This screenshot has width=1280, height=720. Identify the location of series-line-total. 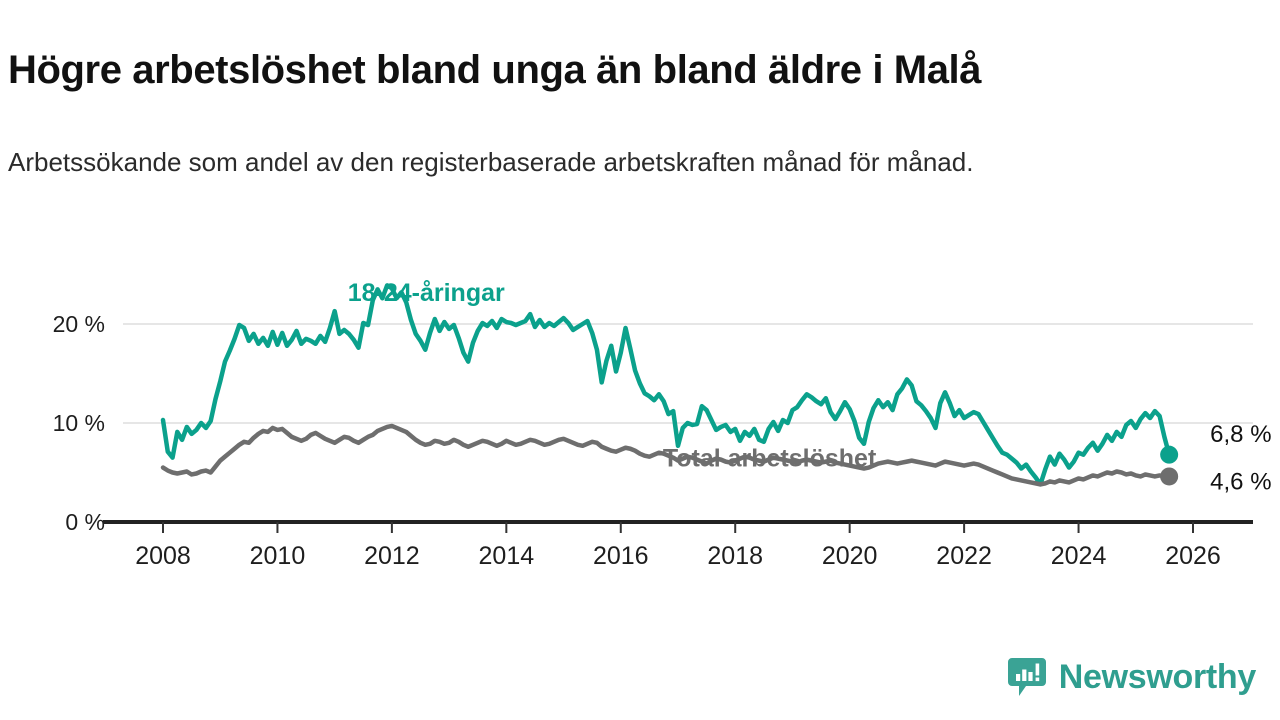
(666, 455).